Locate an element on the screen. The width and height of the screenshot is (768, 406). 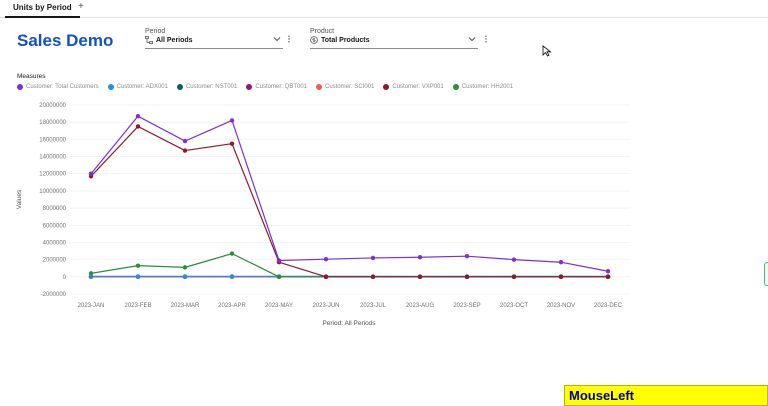
measures-label: Measures is located at coordinates (31, 76).